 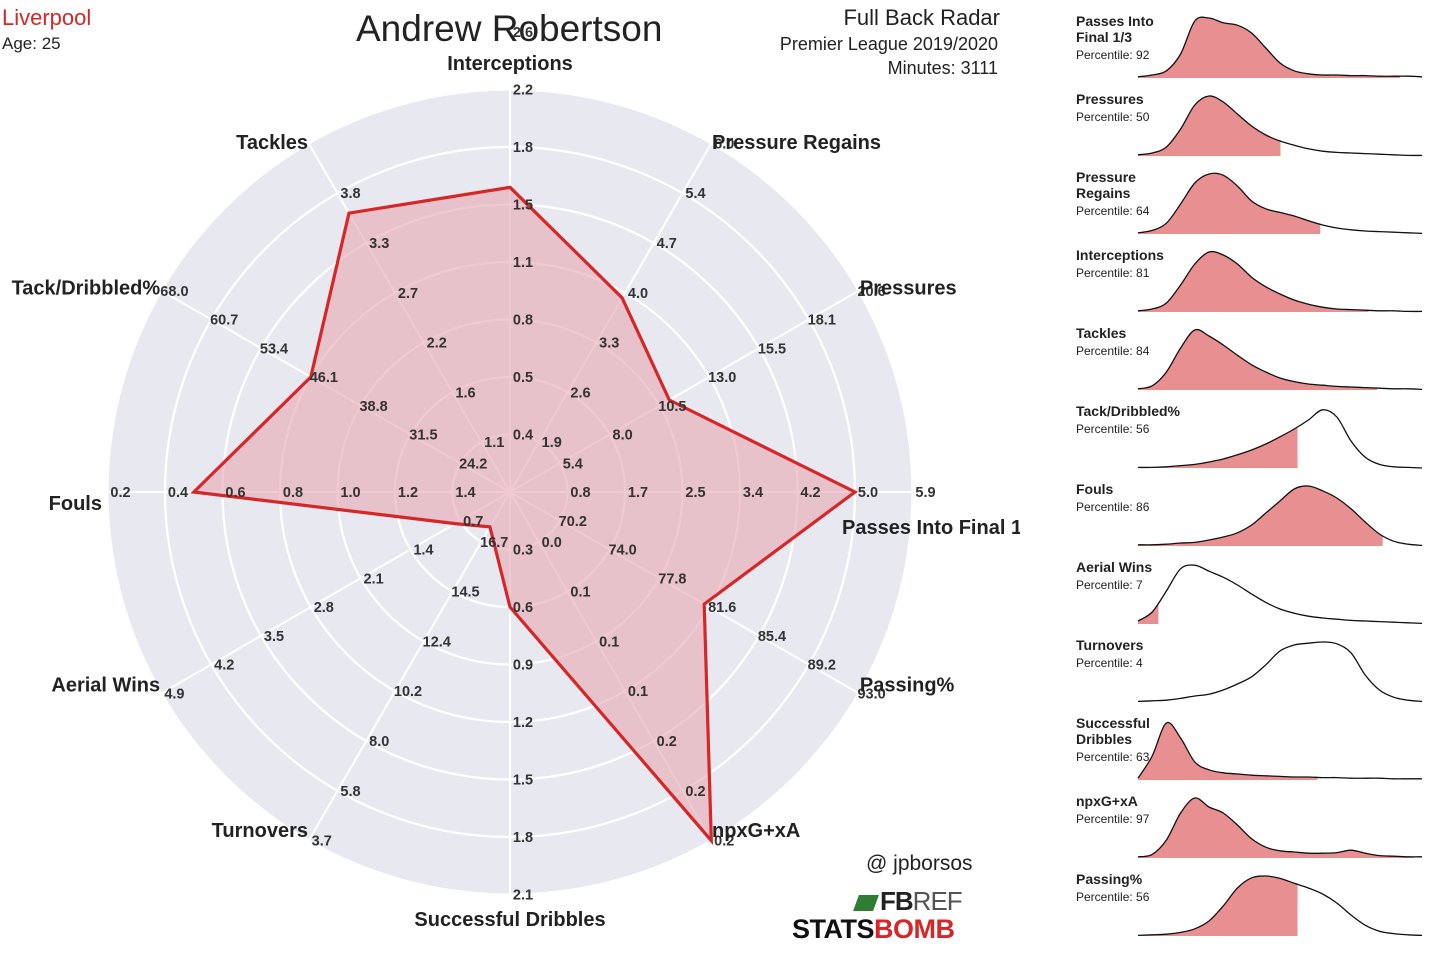 What do you see at coordinates (274, 349) in the screenshot?
I see `radar-tick-label: 53.4` at bounding box center [274, 349].